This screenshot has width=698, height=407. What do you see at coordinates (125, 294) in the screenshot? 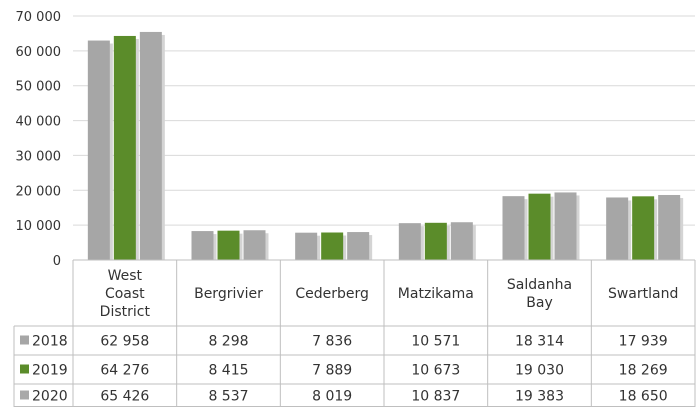
I see `category-label: Coast` at bounding box center [125, 294].